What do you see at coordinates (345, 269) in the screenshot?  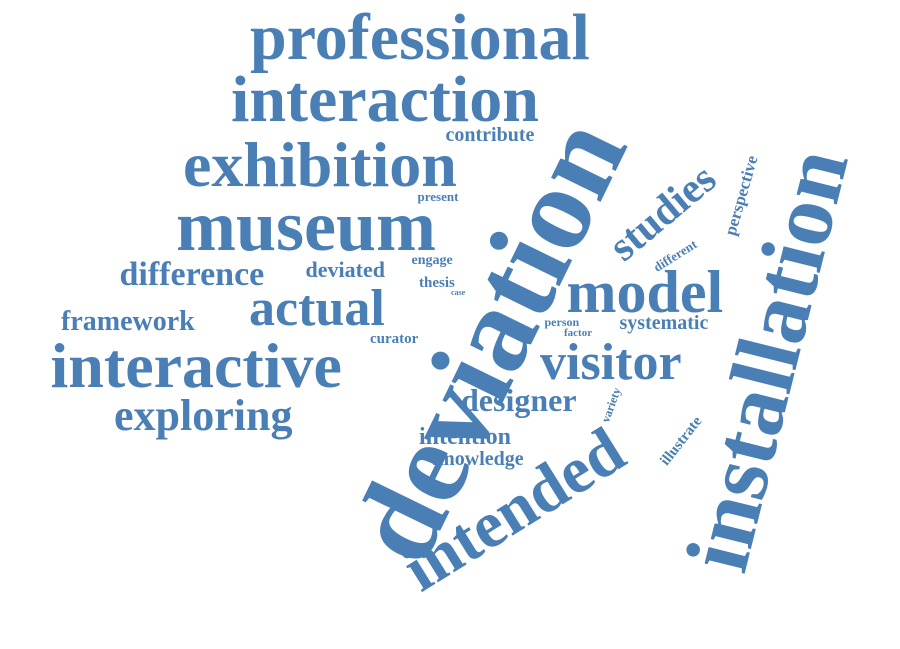 I see `word-deviated: deviated` at bounding box center [345, 269].